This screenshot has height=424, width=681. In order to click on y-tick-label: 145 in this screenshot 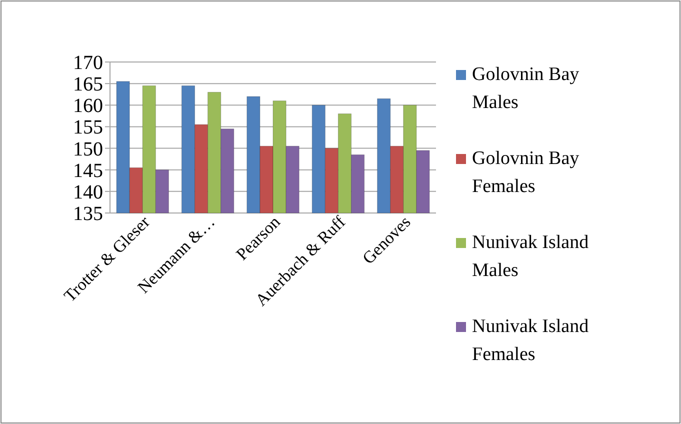, I will do `click(88, 171)`.